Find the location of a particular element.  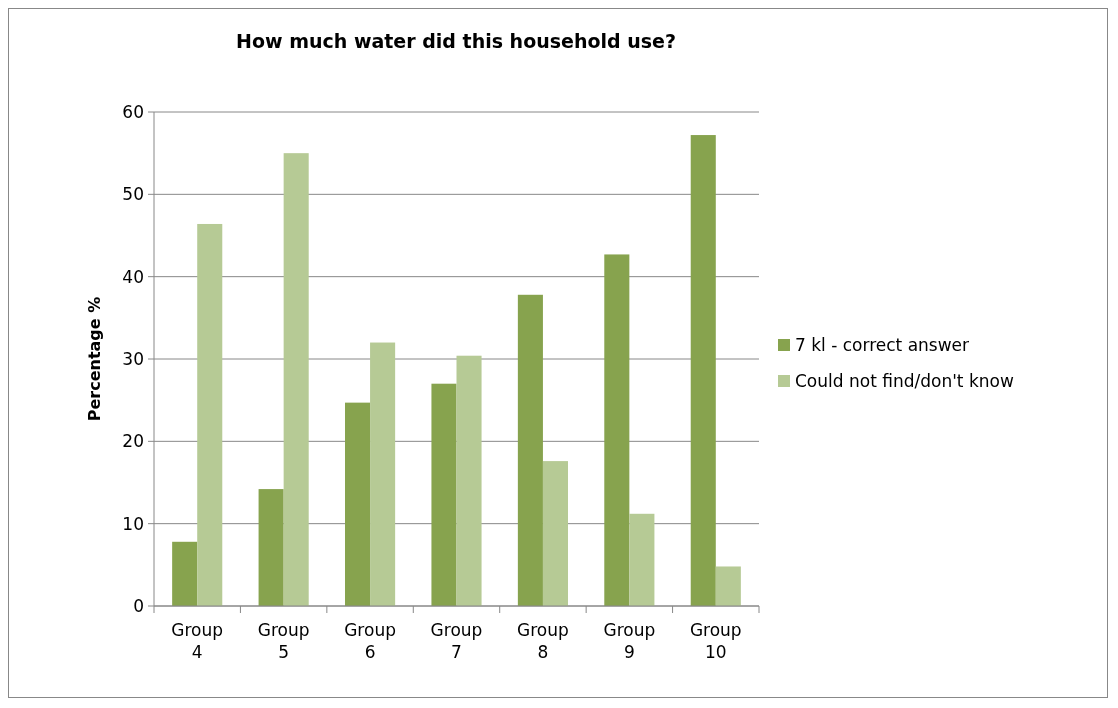

y-tick-label: 30 is located at coordinates (133, 358).